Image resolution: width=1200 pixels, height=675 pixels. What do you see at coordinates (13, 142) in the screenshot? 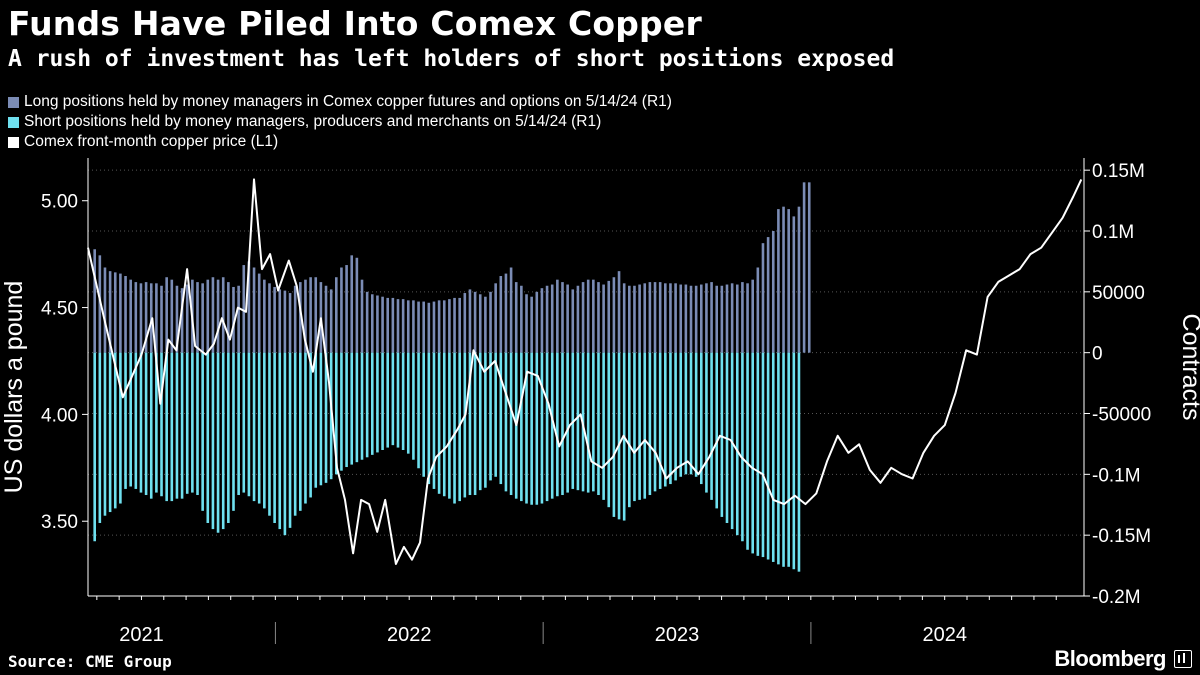
I see `legend-swatch-price` at bounding box center [13, 142].